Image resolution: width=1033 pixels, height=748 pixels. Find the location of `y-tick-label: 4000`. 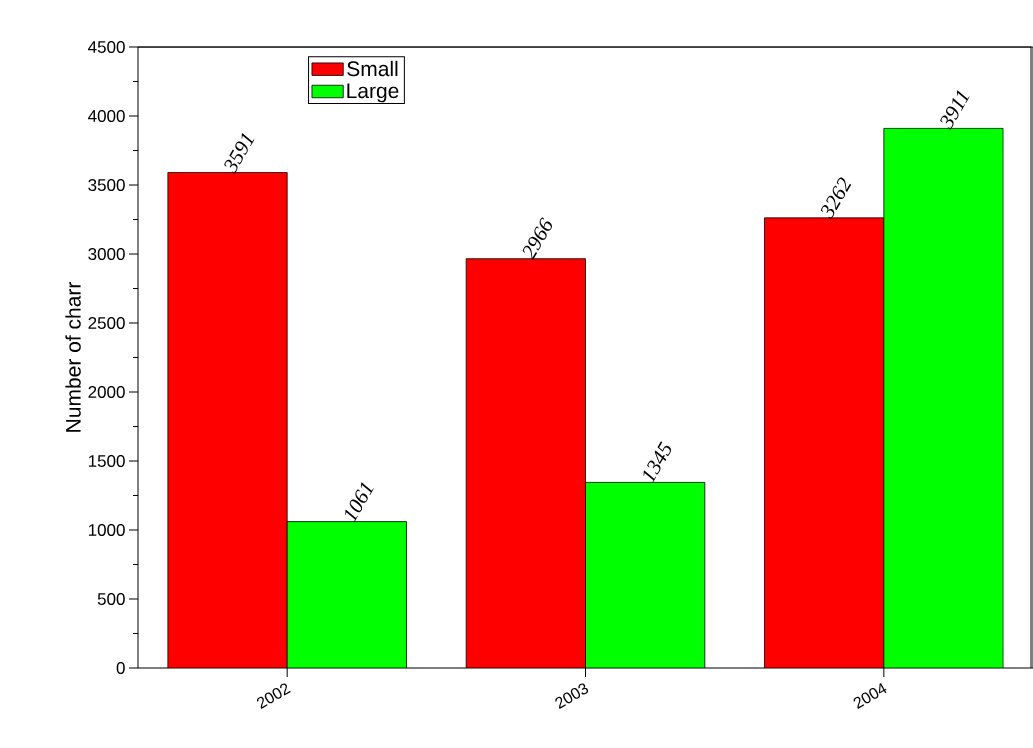

y-tick-label: 4000 is located at coordinates (106, 116).